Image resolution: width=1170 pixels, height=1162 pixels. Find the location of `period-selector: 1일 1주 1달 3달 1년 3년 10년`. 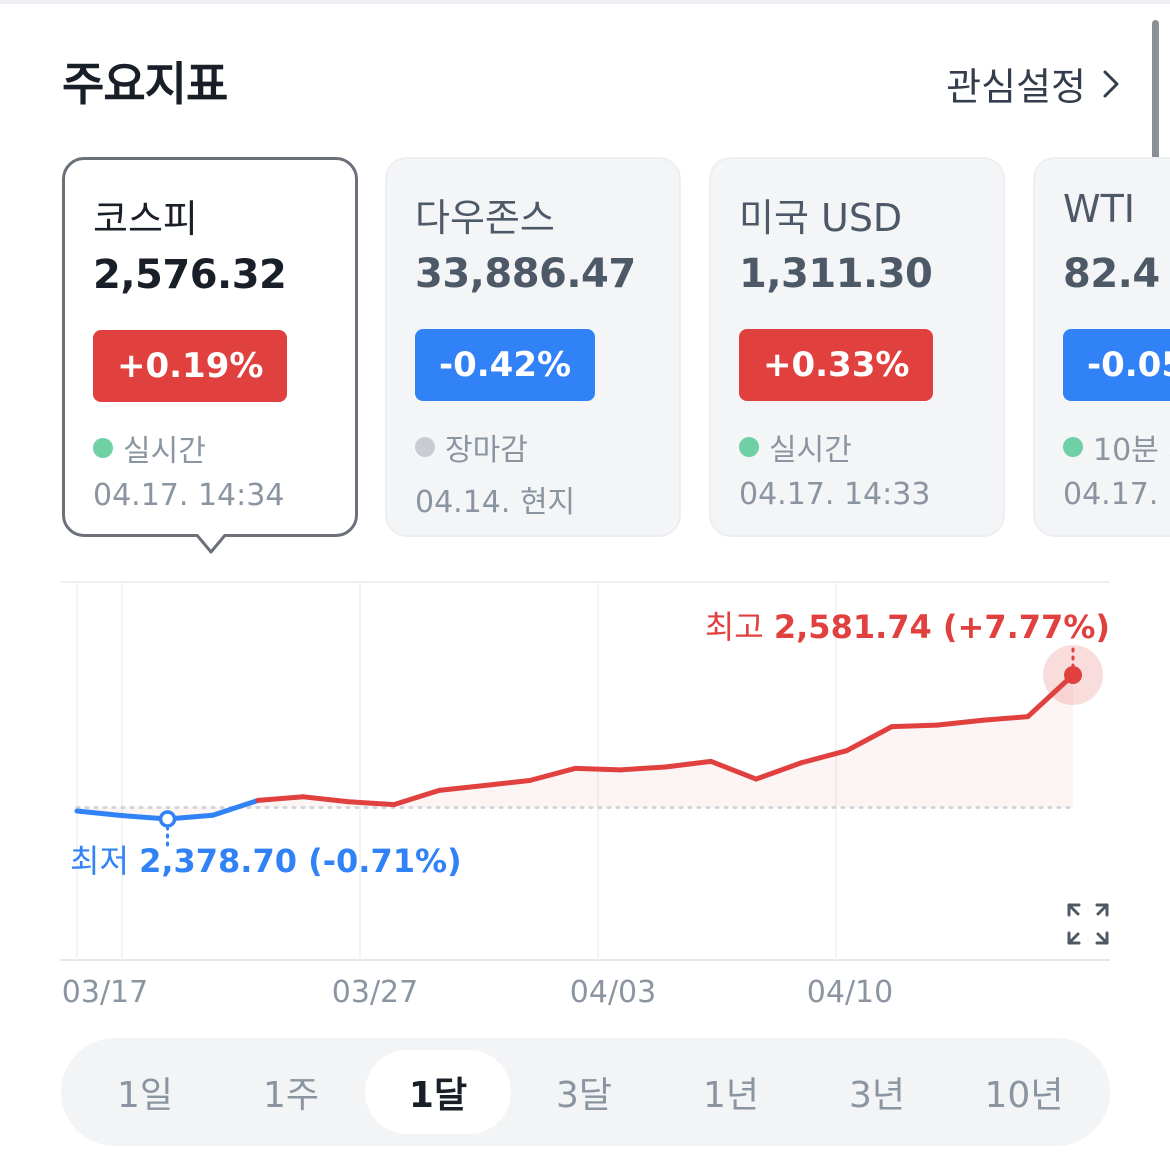

period-selector: 1일 1주 1달 3달 1년 3년 10년 is located at coordinates (585, 1092).